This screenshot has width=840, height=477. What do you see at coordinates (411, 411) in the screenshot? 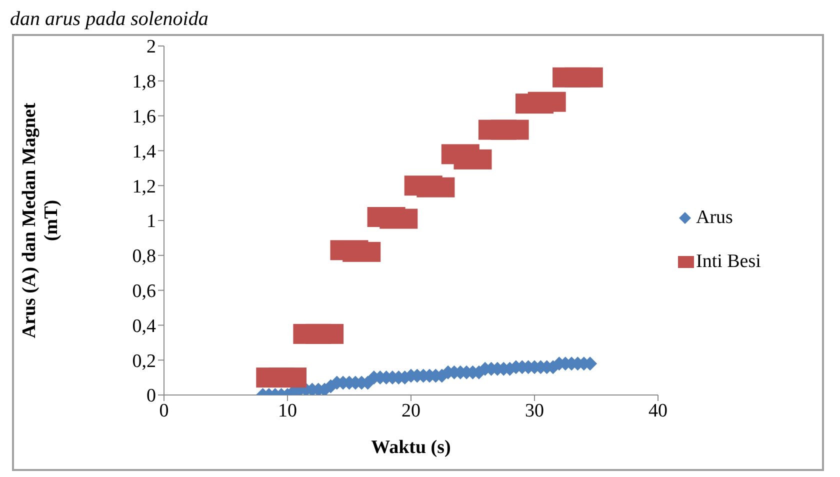
I see `x-tick-label: 20` at bounding box center [411, 411].